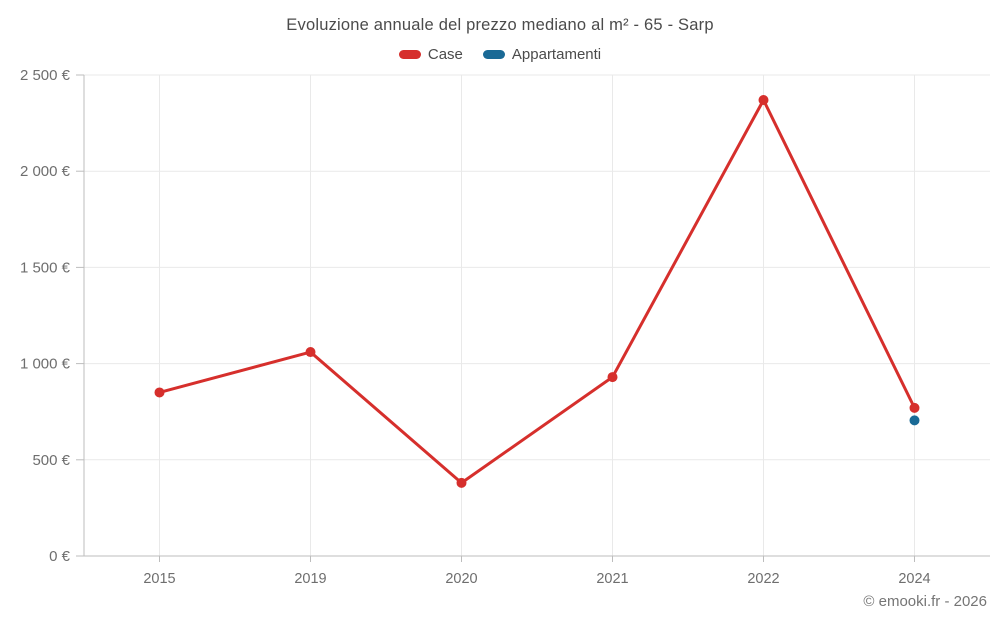 This screenshot has width=1000, height=625. What do you see at coordinates (60, 556) in the screenshot?
I see `y-tick-label: 0 €` at bounding box center [60, 556].